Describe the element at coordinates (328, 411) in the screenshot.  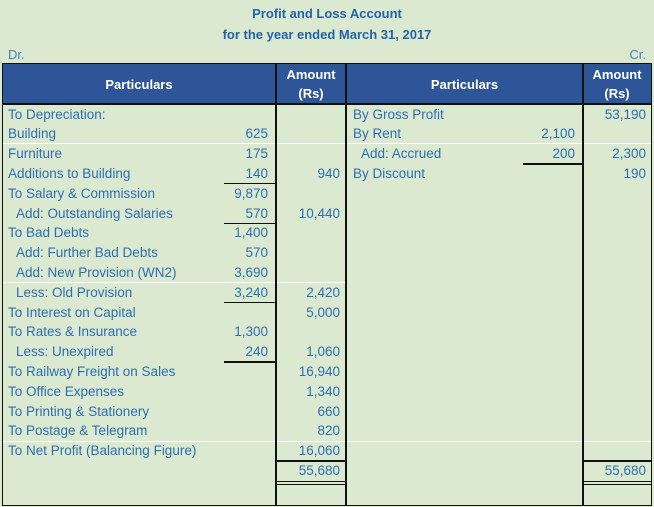
I see `debit-item-amount: 660` at that location.